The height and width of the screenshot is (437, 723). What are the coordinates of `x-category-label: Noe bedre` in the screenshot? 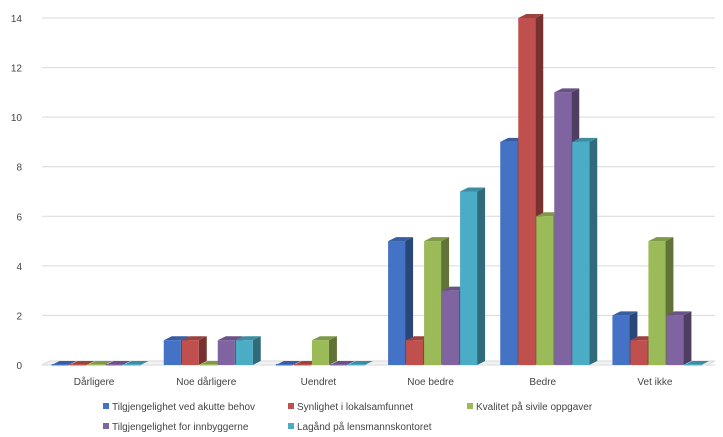 It's located at (430, 382).